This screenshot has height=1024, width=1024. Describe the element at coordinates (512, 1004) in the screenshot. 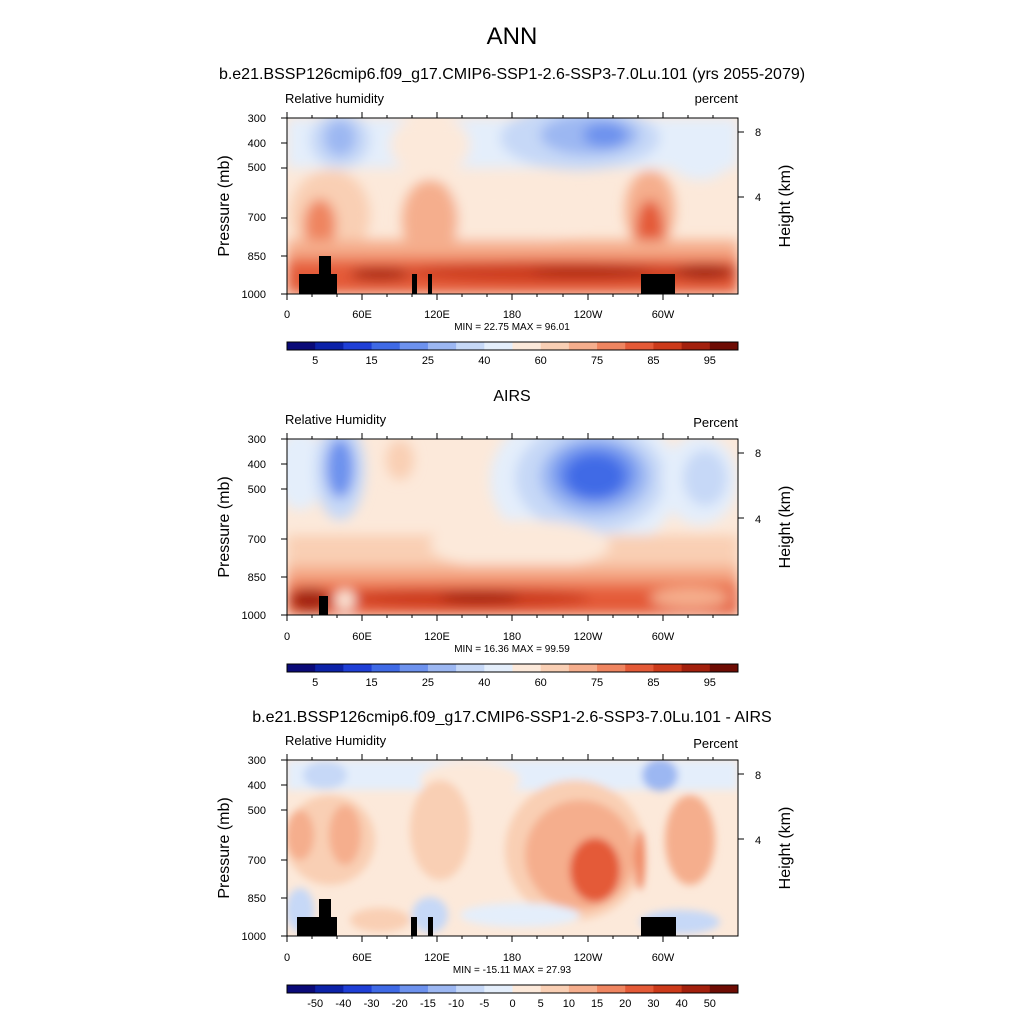

I see `colorbar-label: 0` at that location.